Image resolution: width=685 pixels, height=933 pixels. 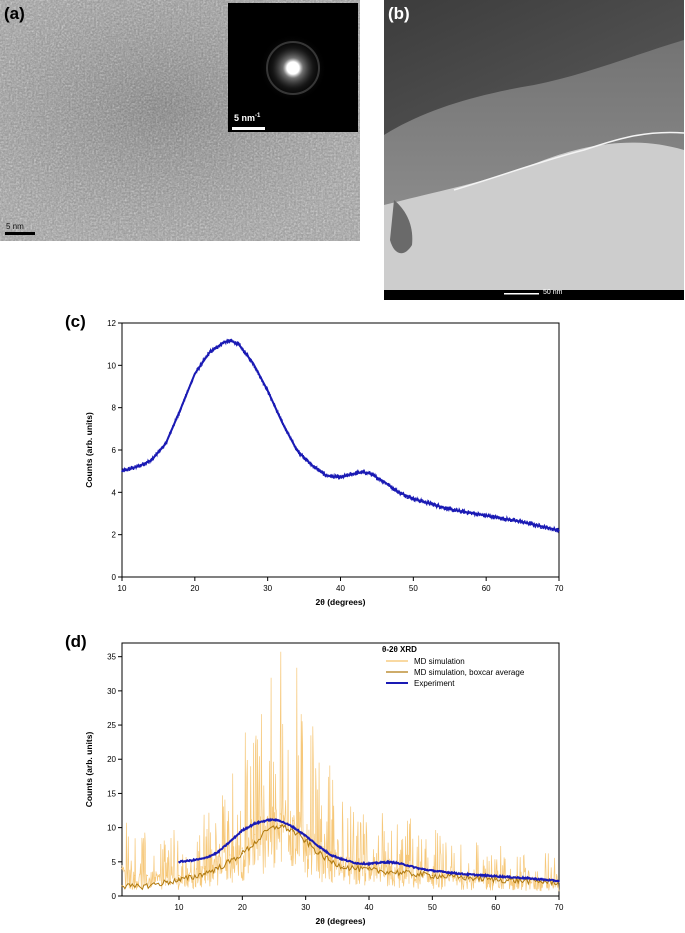 What do you see at coordinates (76, 641) in the screenshot?
I see `panel-label-d: (d)` at bounding box center [76, 641].